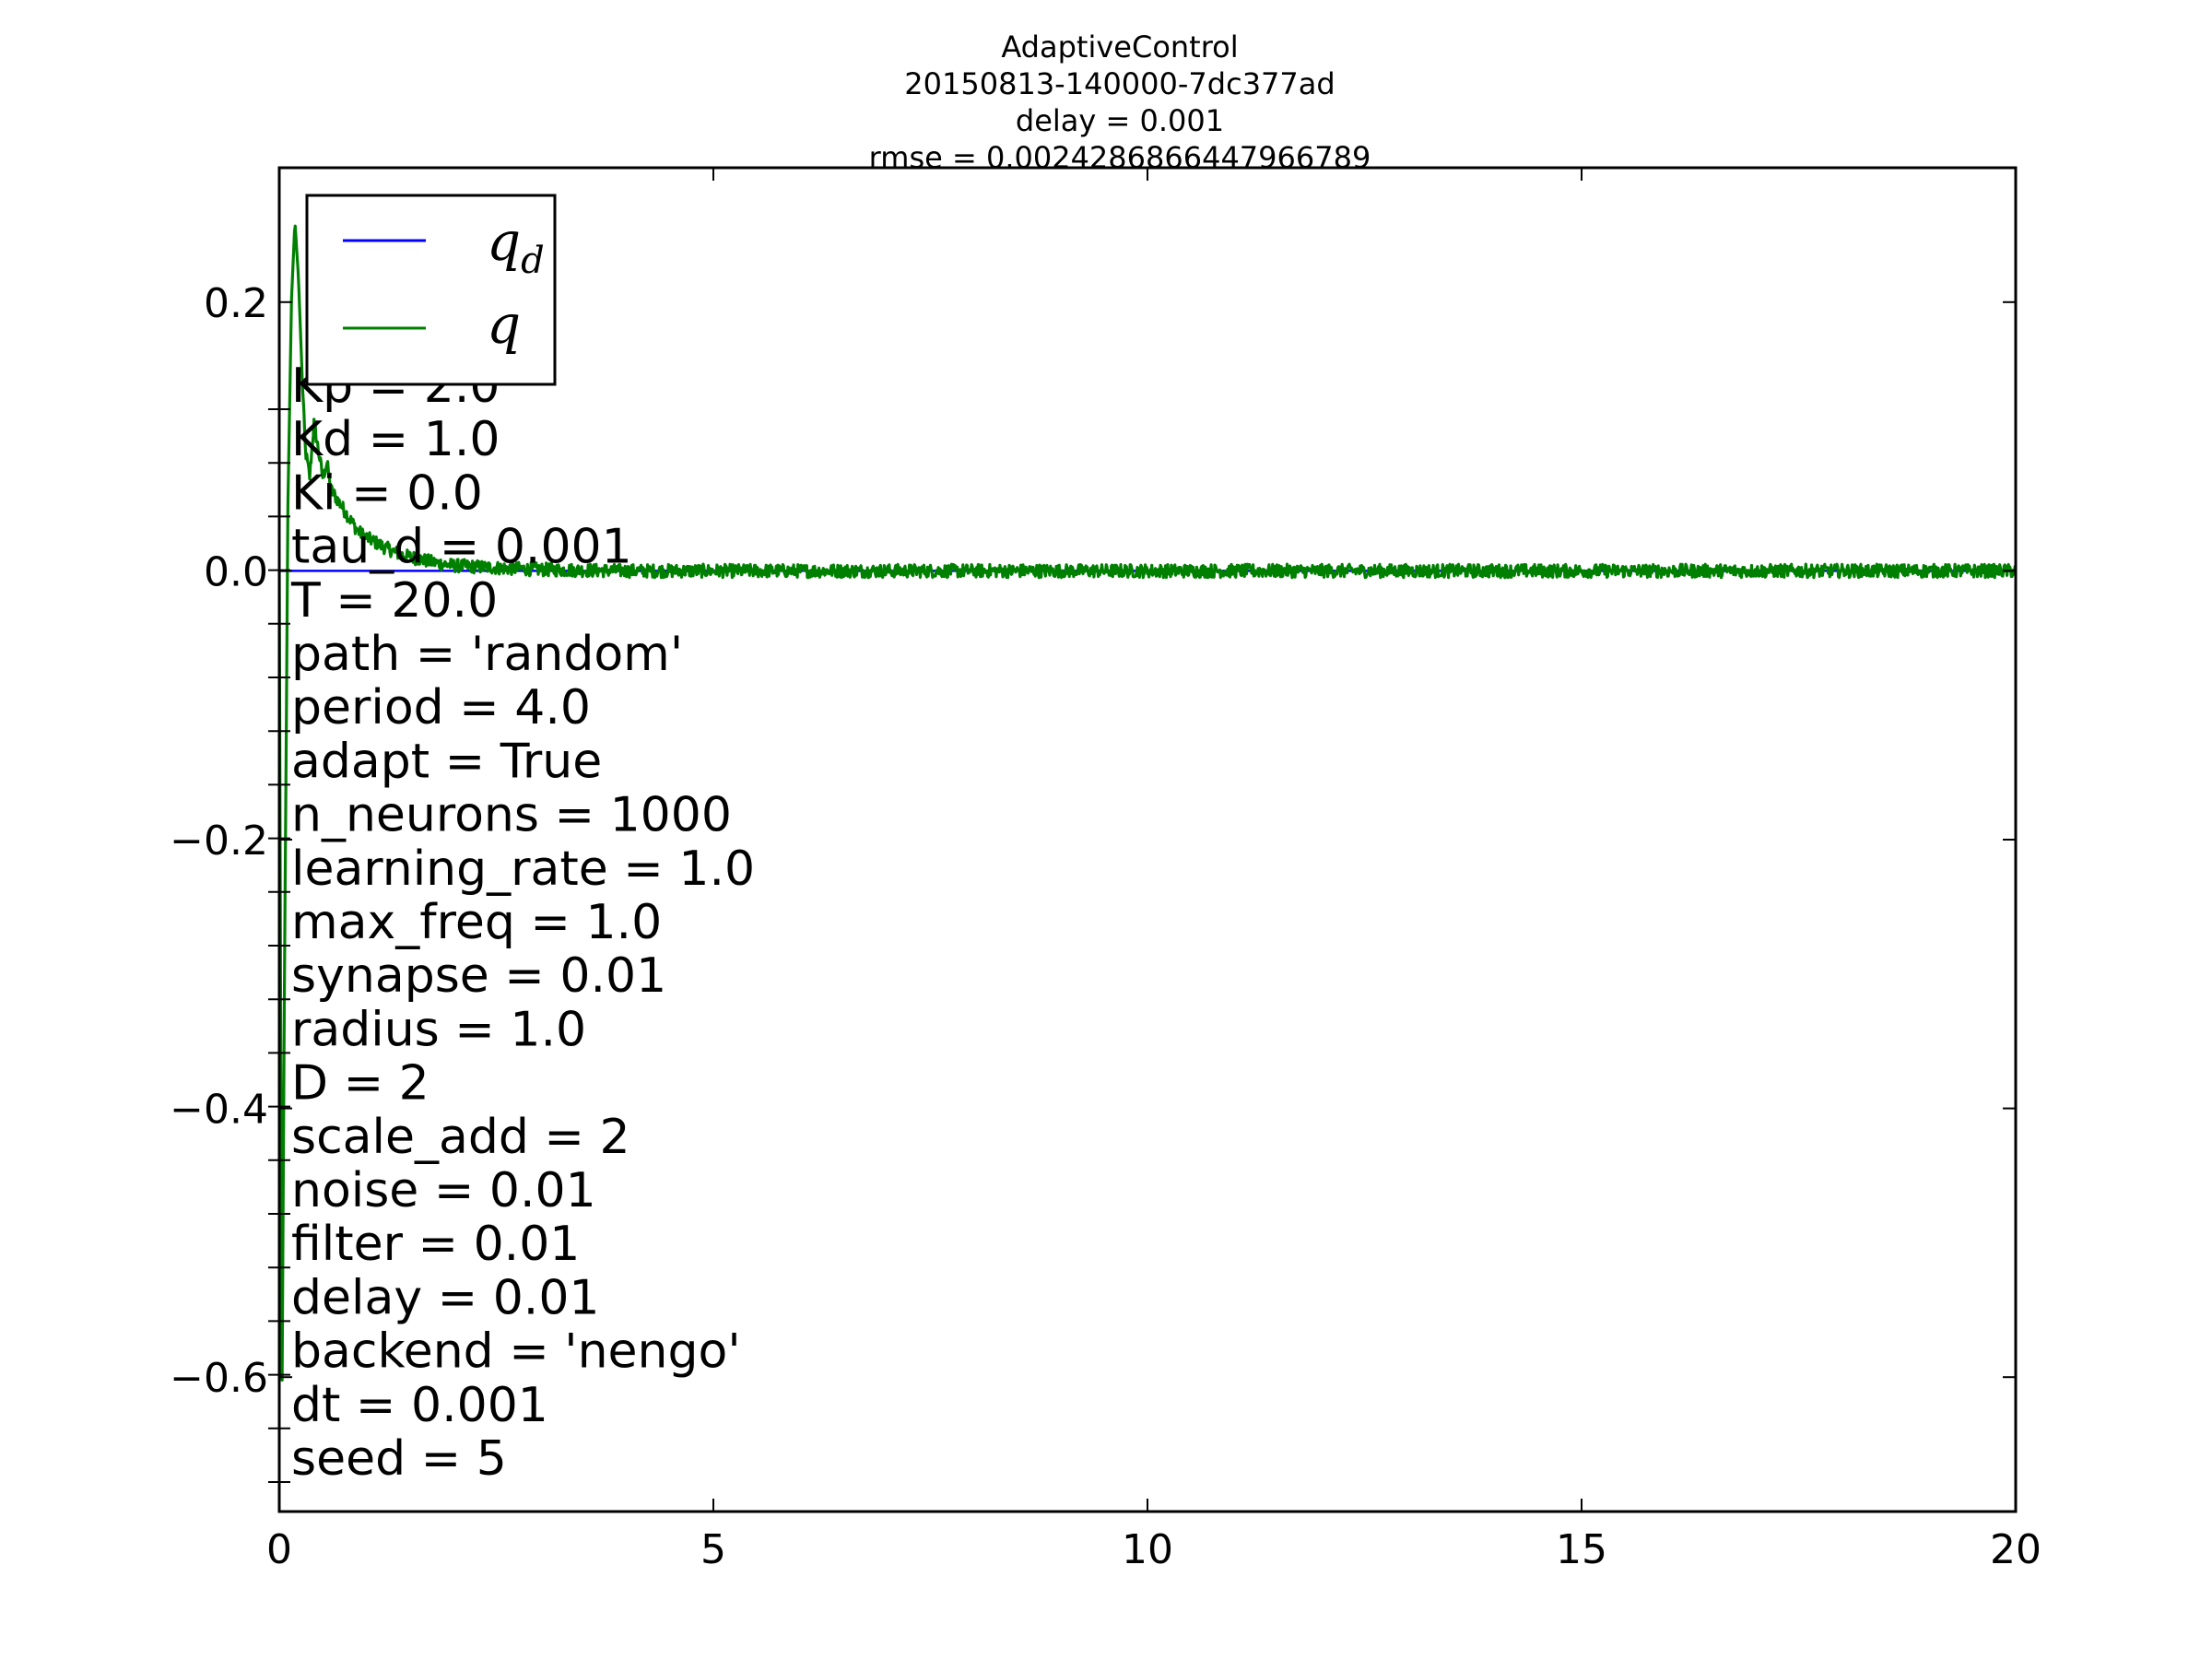 Image resolution: width=2212 pixels, height=1659 pixels. What do you see at coordinates (387, 493) in the screenshot?
I see `param-line: Ki = 0.0` at bounding box center [387, 493].